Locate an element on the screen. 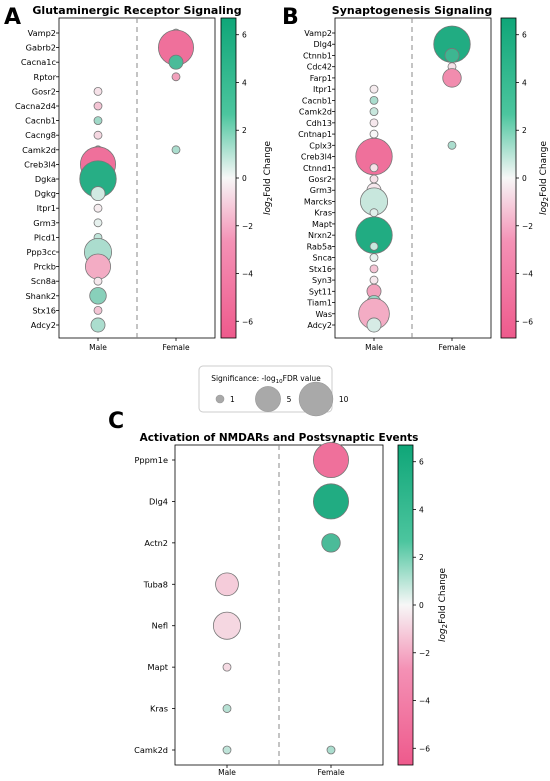 This screenshot has width=550, height=781. colorbar-tick-label: −6 is located at coordinates (424, 748).